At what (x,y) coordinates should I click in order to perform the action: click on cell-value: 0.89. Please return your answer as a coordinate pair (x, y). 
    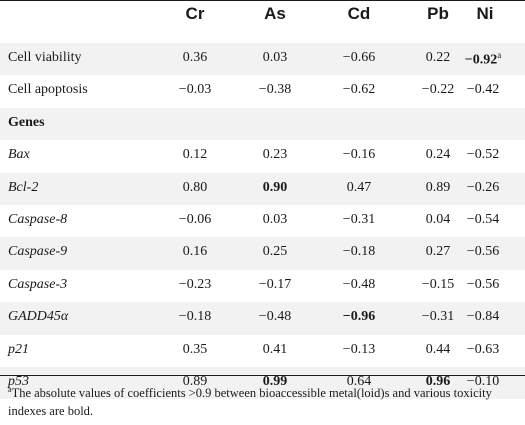
    Looking at the image, I should click on (438, 187).